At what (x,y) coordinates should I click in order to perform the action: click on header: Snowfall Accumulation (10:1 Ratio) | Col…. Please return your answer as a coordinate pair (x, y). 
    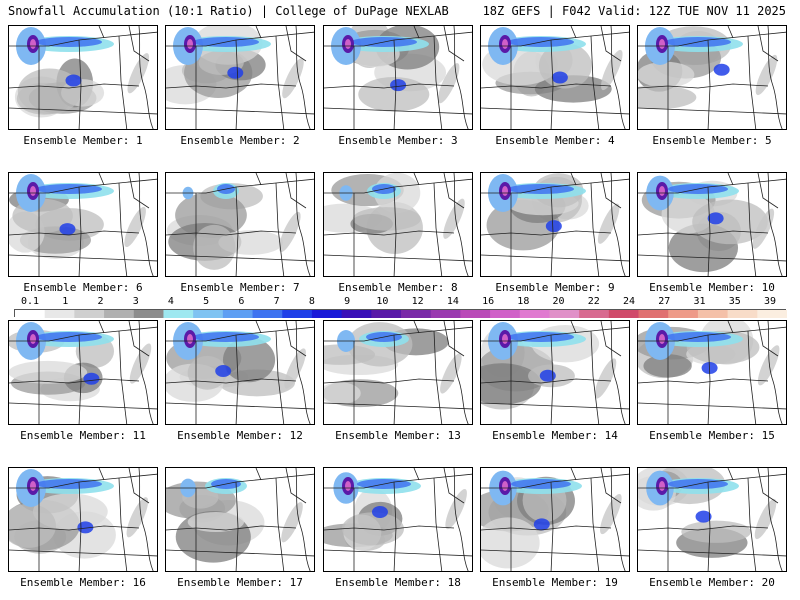
    Looking at the image, I should click on (400, 12).